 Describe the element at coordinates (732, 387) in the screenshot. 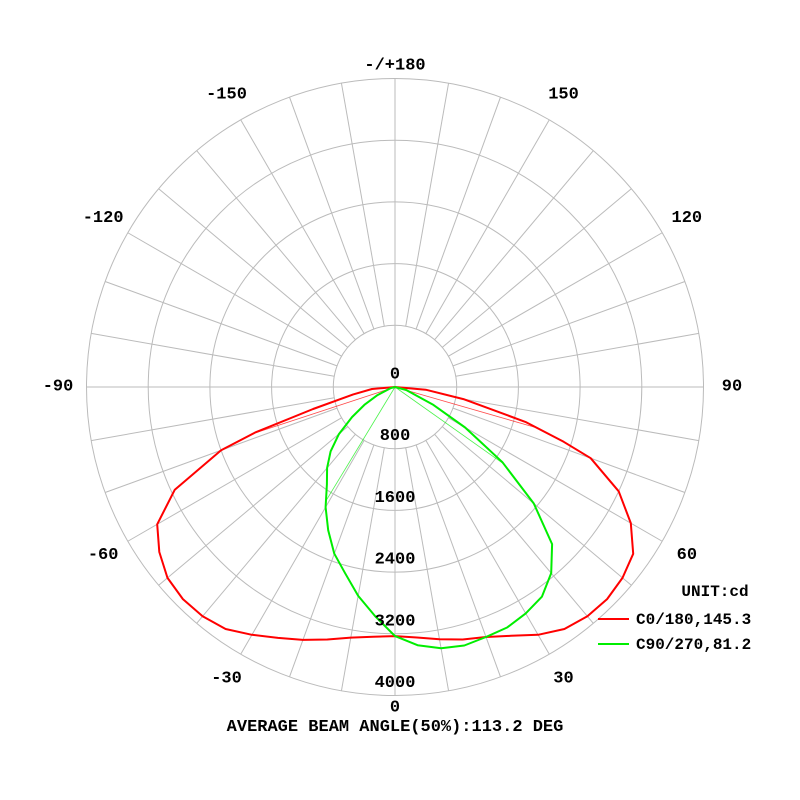

I see `angle-tick-label: 90` at that location.